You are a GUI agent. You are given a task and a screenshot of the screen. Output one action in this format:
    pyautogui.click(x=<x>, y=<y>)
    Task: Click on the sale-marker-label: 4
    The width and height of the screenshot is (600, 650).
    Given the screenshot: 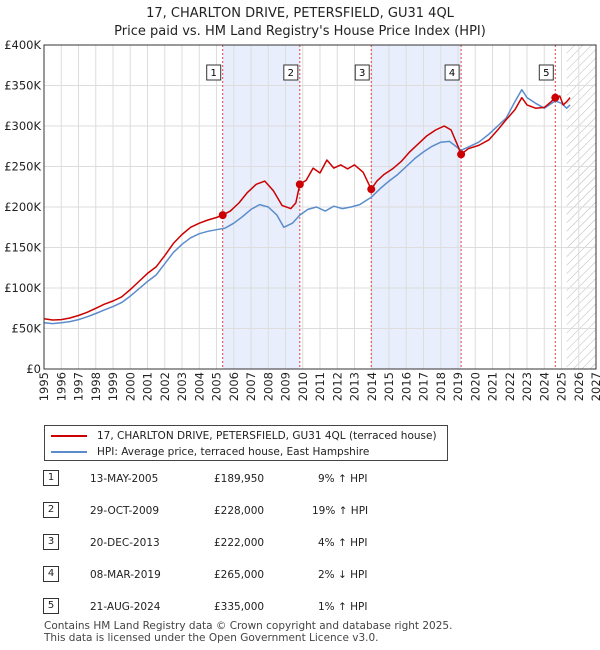 What is the action you would take?
    pyautogui.click(x=452, y=73)
    